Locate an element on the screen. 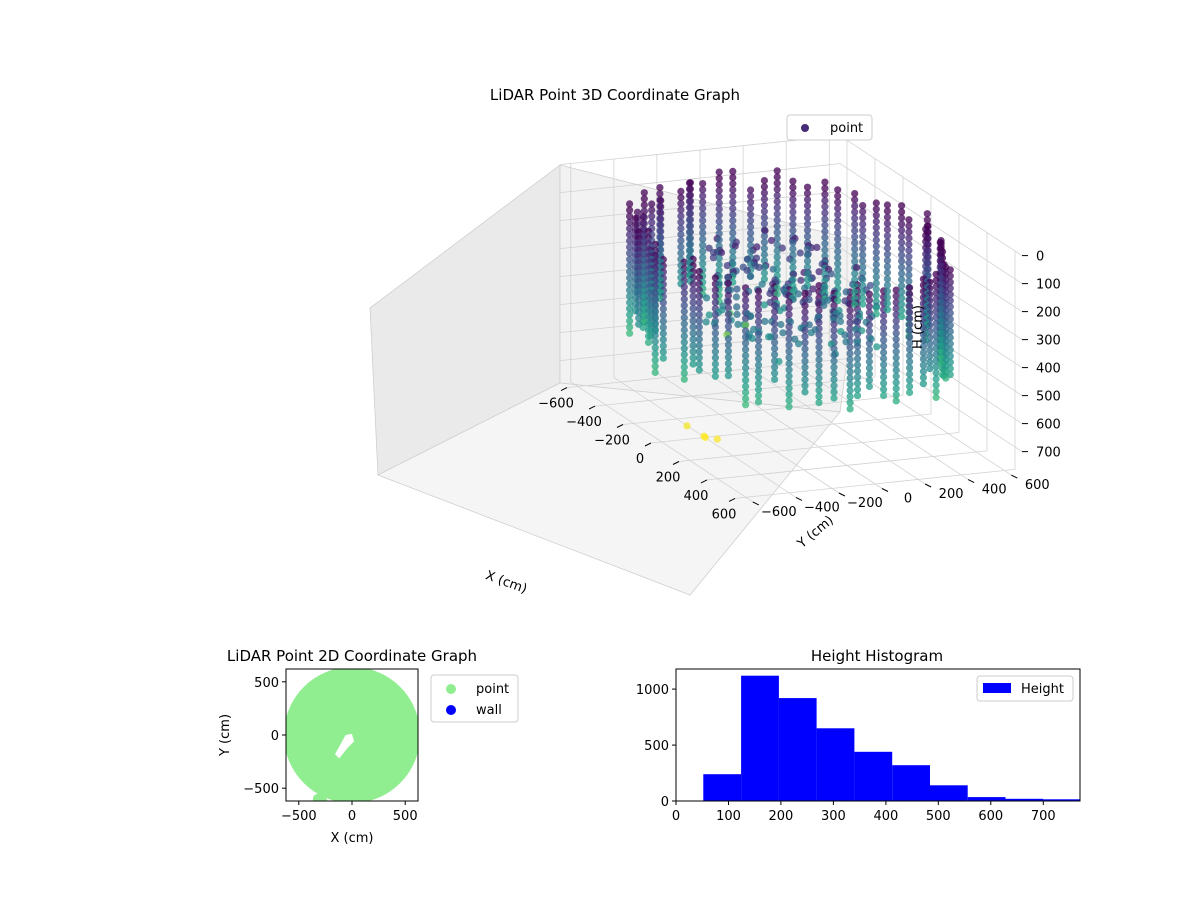 This screenshot has width=1200, height=900. tick-x-3d is located at coordinates (620, 426).